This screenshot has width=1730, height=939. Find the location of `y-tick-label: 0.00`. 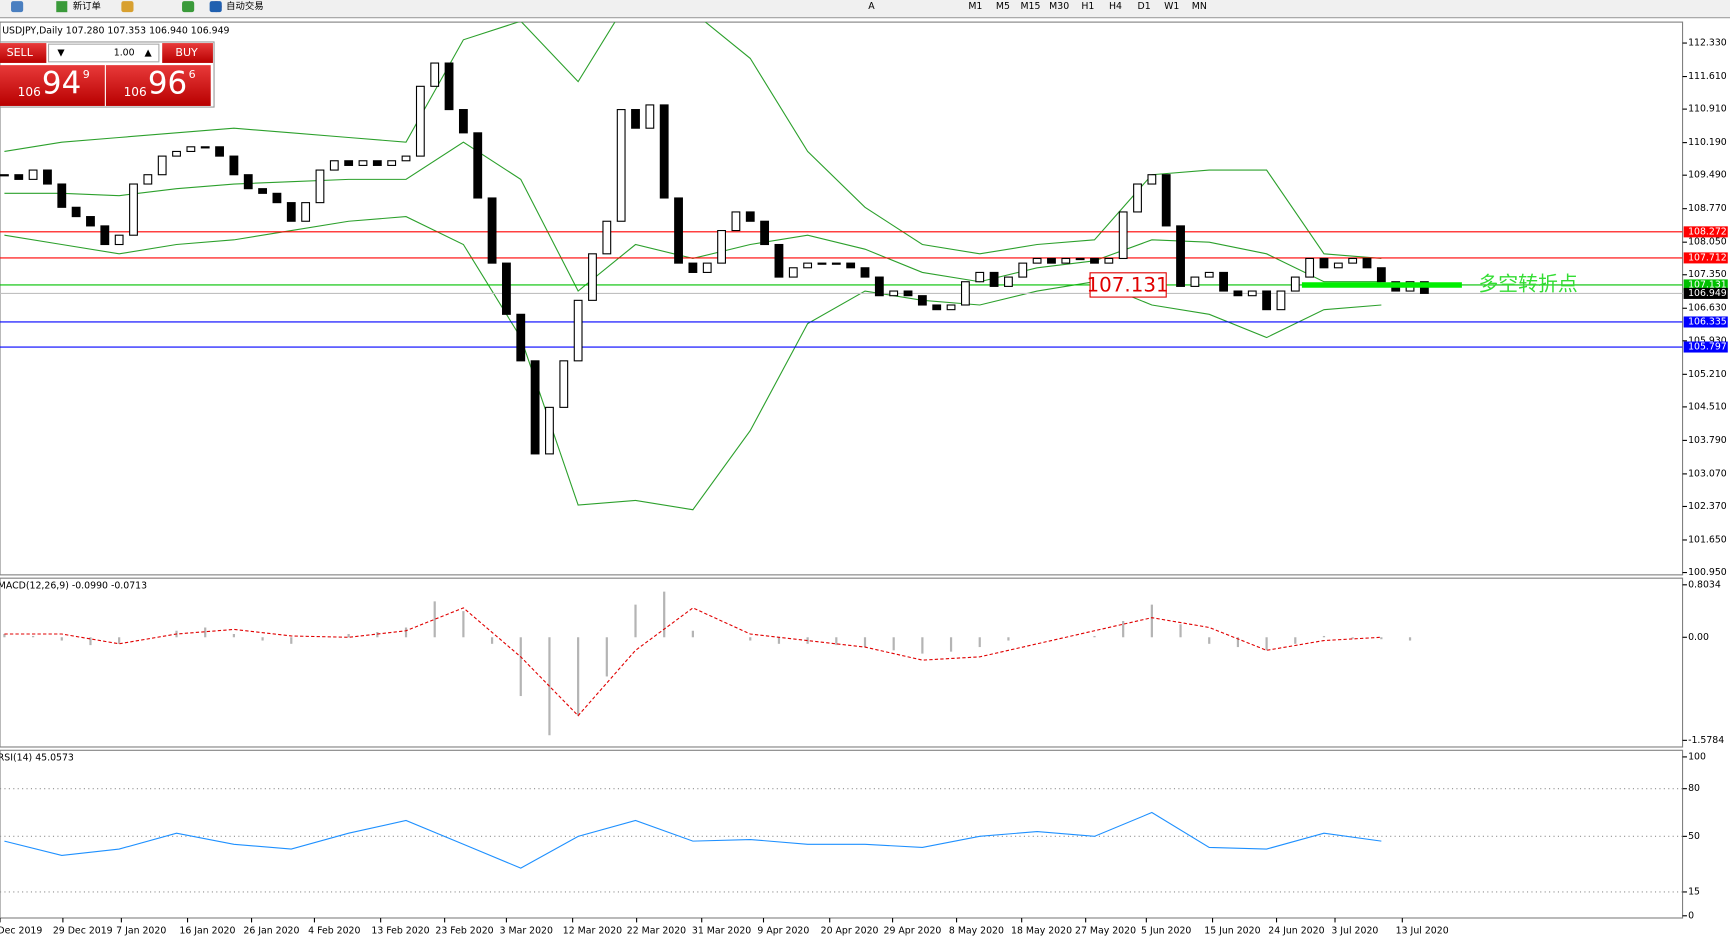

y-tick-label: 0.00 is located at coordinates (1698, 637).